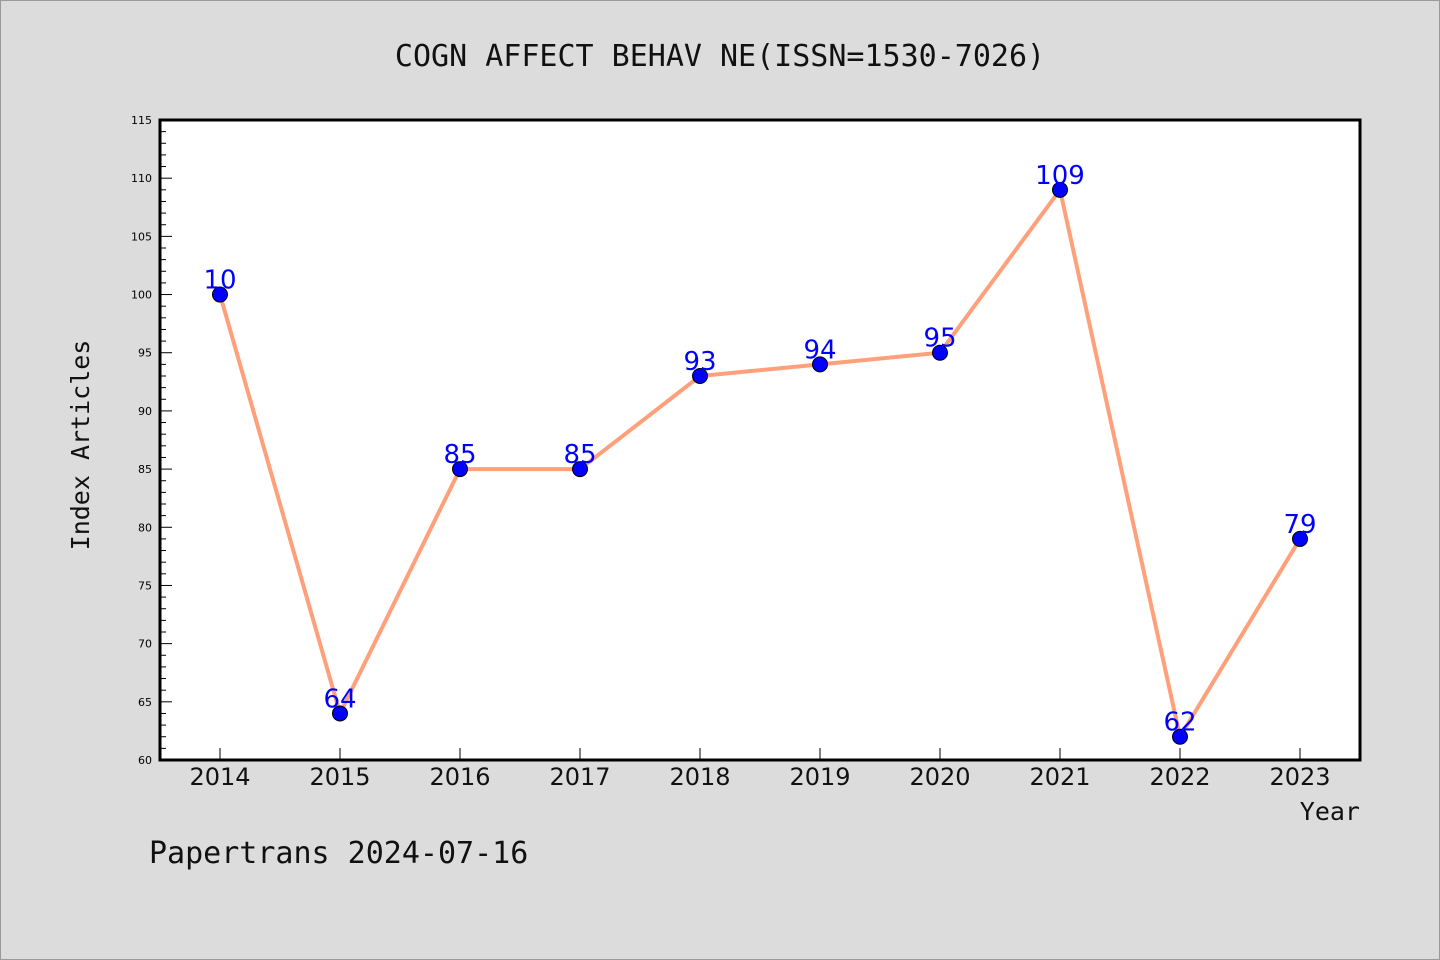 The width and height of the screenshot is (1440, 960). Describe the element at coordinates (145, 353) in the screenshot. I see `y-tick-label: 95` at that location.